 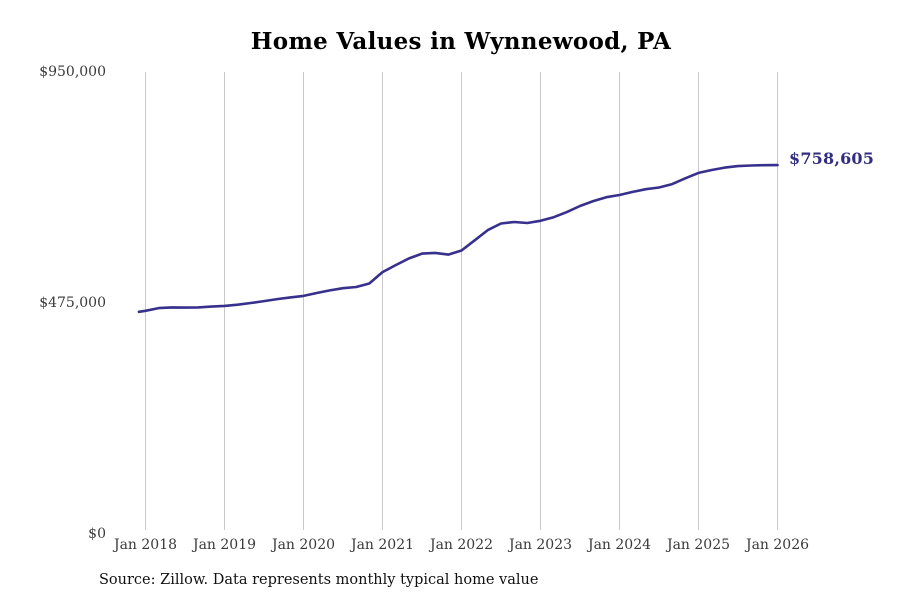 I want to click on x-tick-label: Jan 2025, so click(x=698, y=545).